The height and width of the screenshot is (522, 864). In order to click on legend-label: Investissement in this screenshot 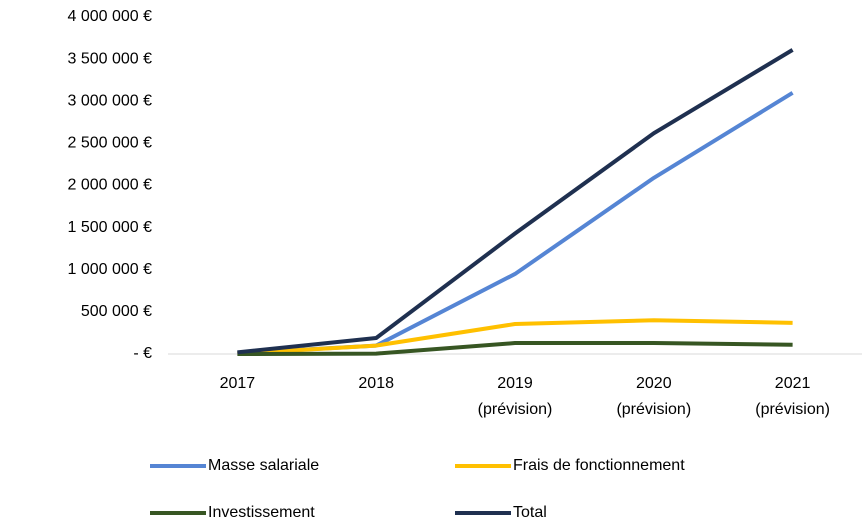, I will do `click(261, 512)`.